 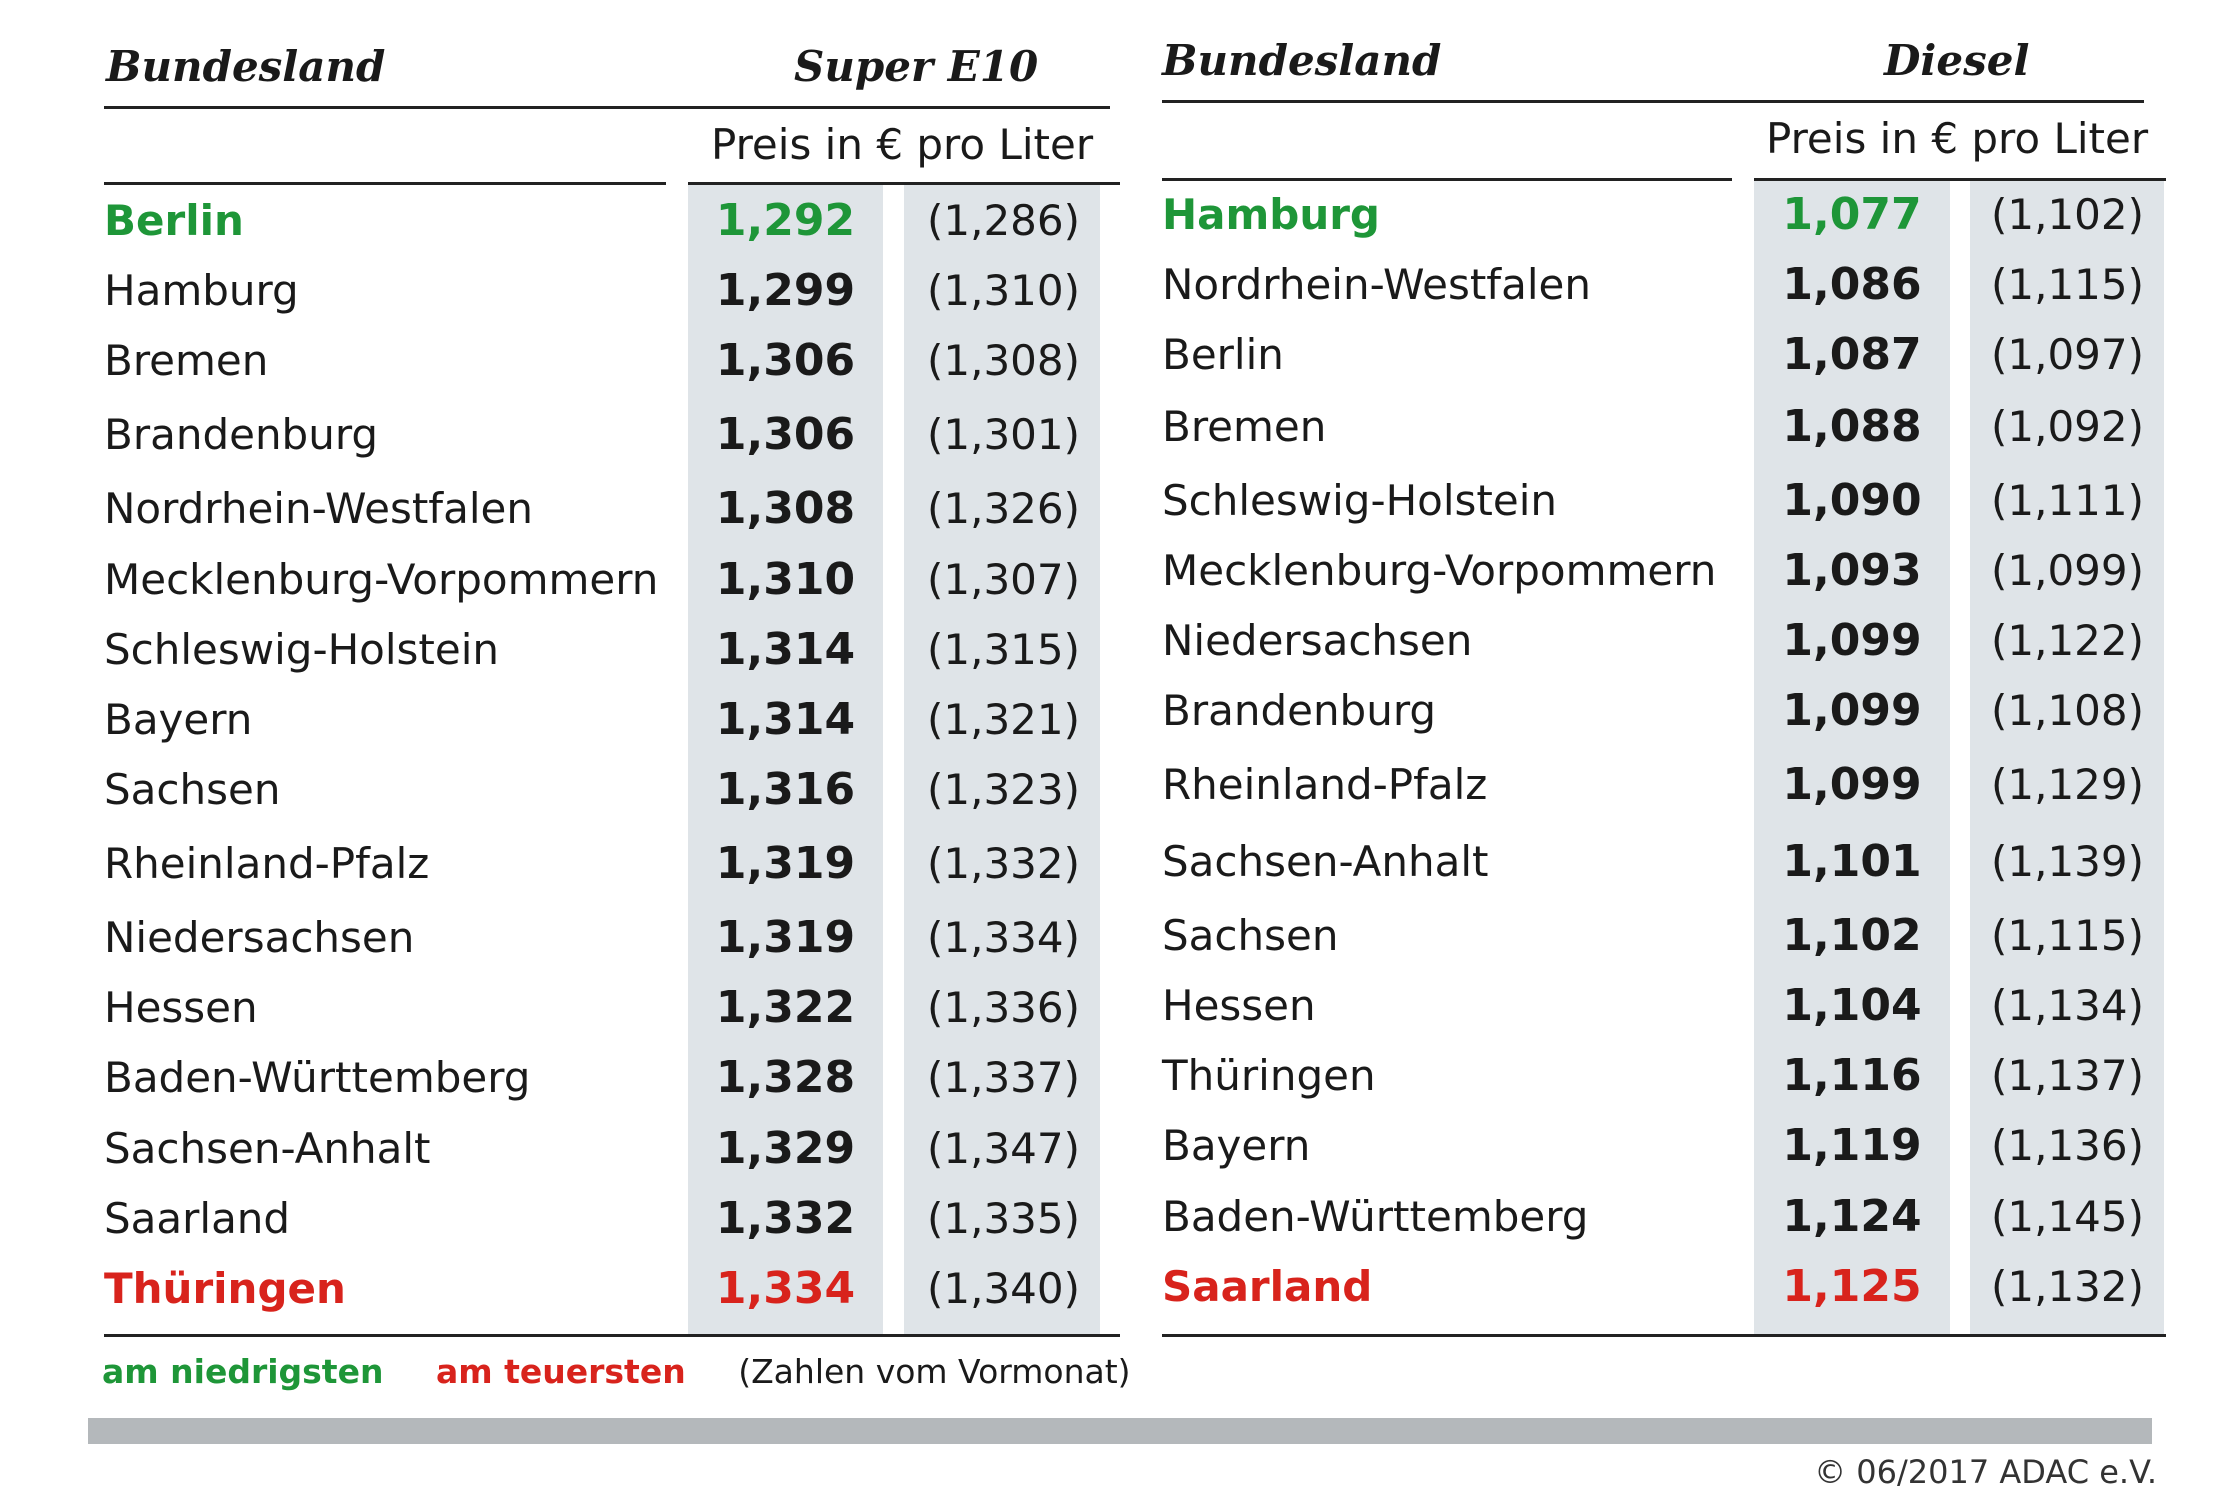 I want to click on current-price: 1,334, so click(x=785, y=1288).